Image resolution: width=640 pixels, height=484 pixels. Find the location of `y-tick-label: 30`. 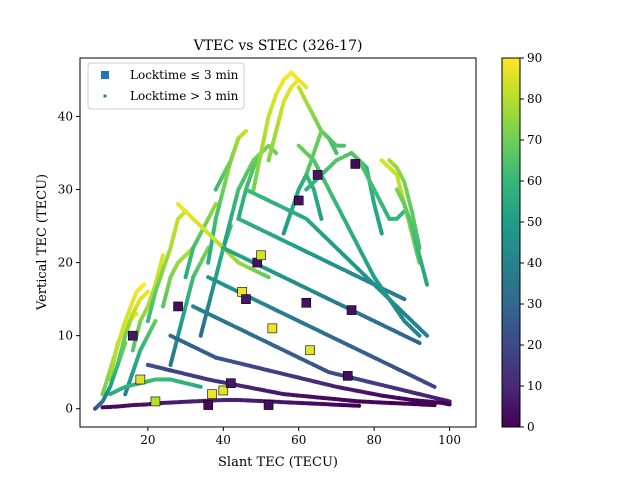

y-tick-label: 30 is located at coordinates (65, 190).